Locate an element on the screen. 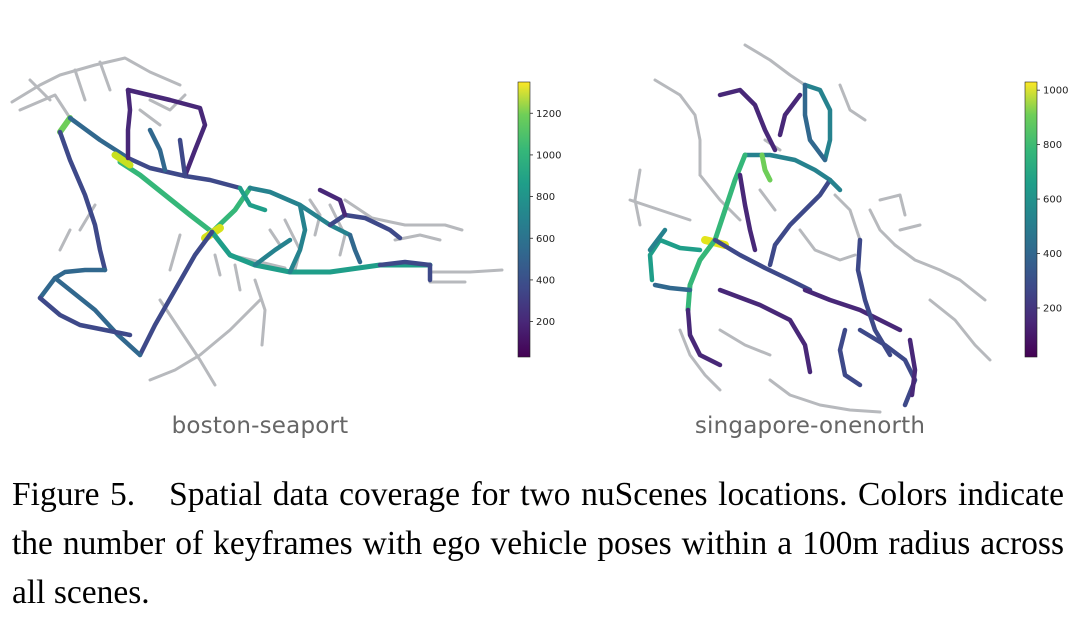  colorbar-boston: 200 400 600 800 1000 1200 is located at coordinates (539, 219).